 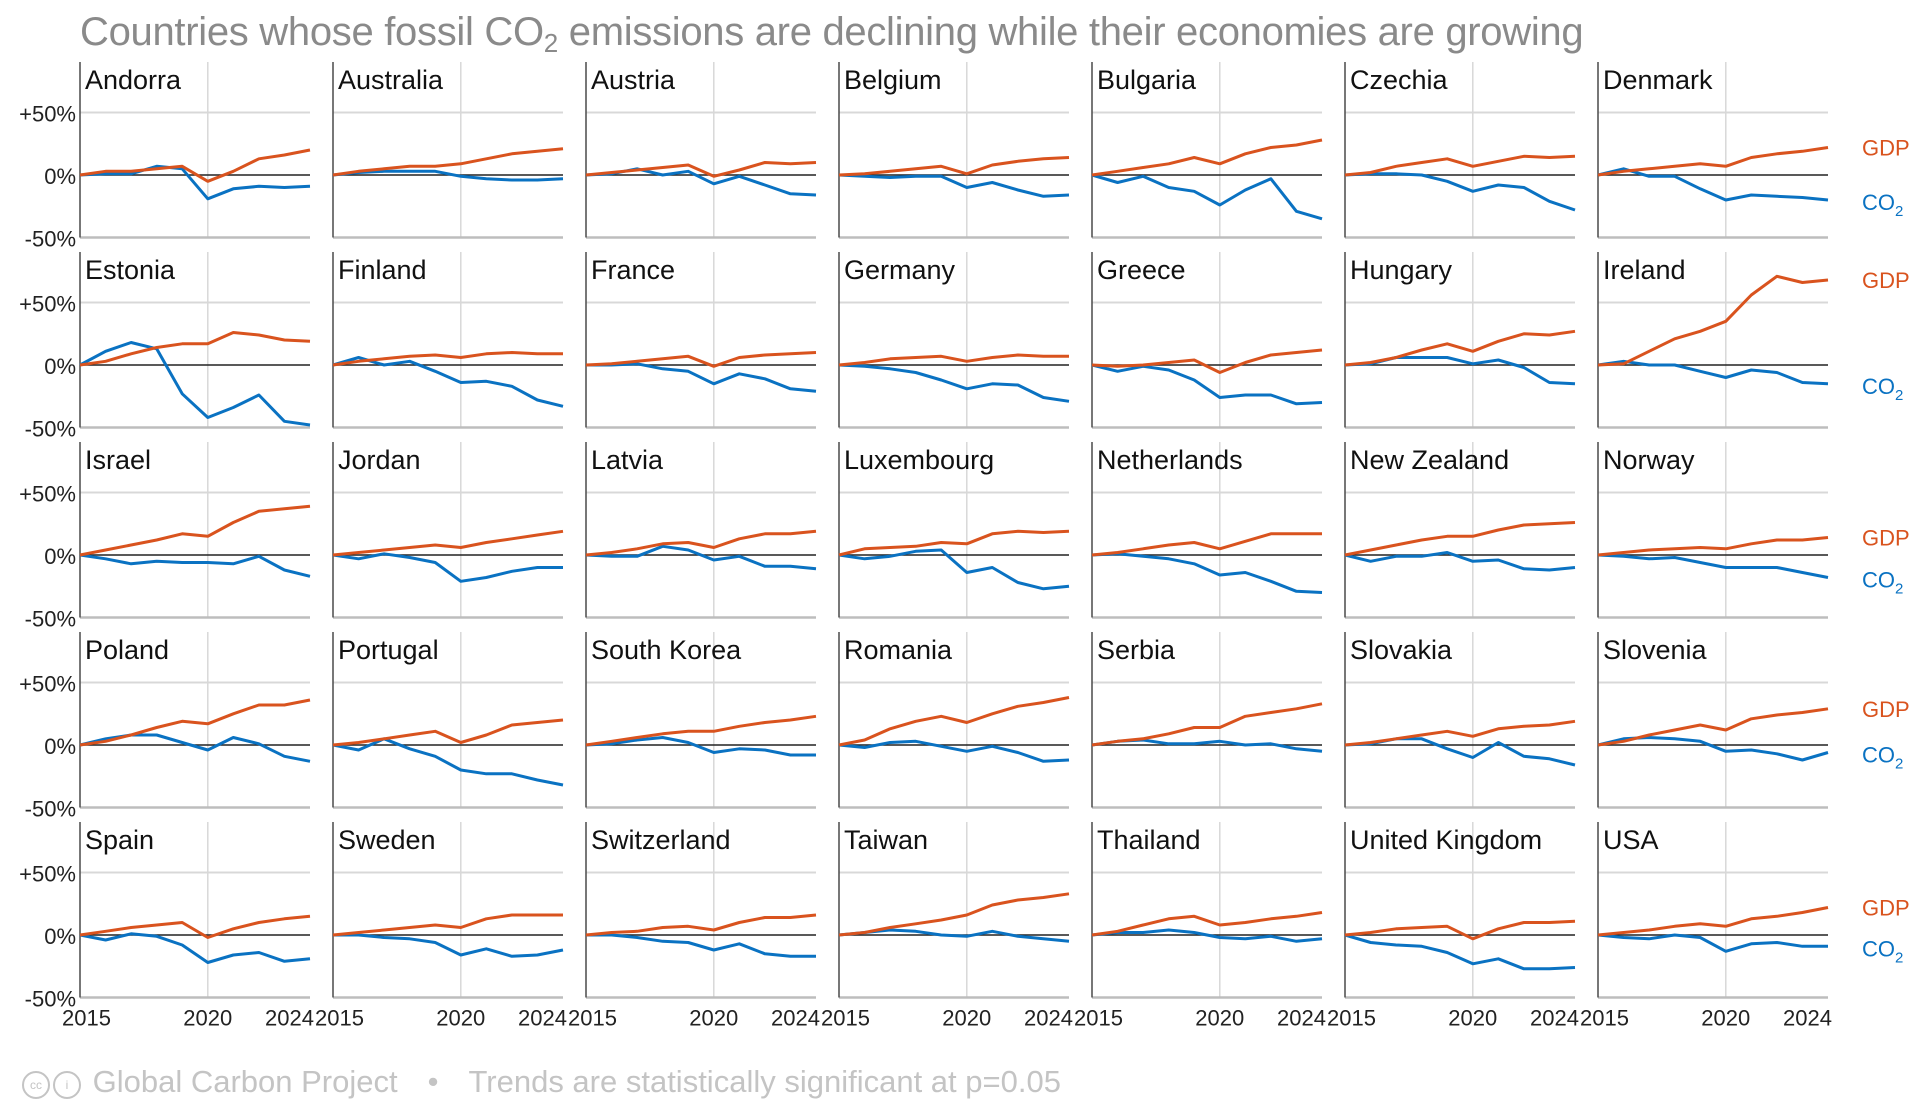 What do you see at coordinates (1453, 926) in the screenshot?
I see `panel-united-kingdom: United Kingdom 2015 2020 2024` at bounding box center [1453, 926].